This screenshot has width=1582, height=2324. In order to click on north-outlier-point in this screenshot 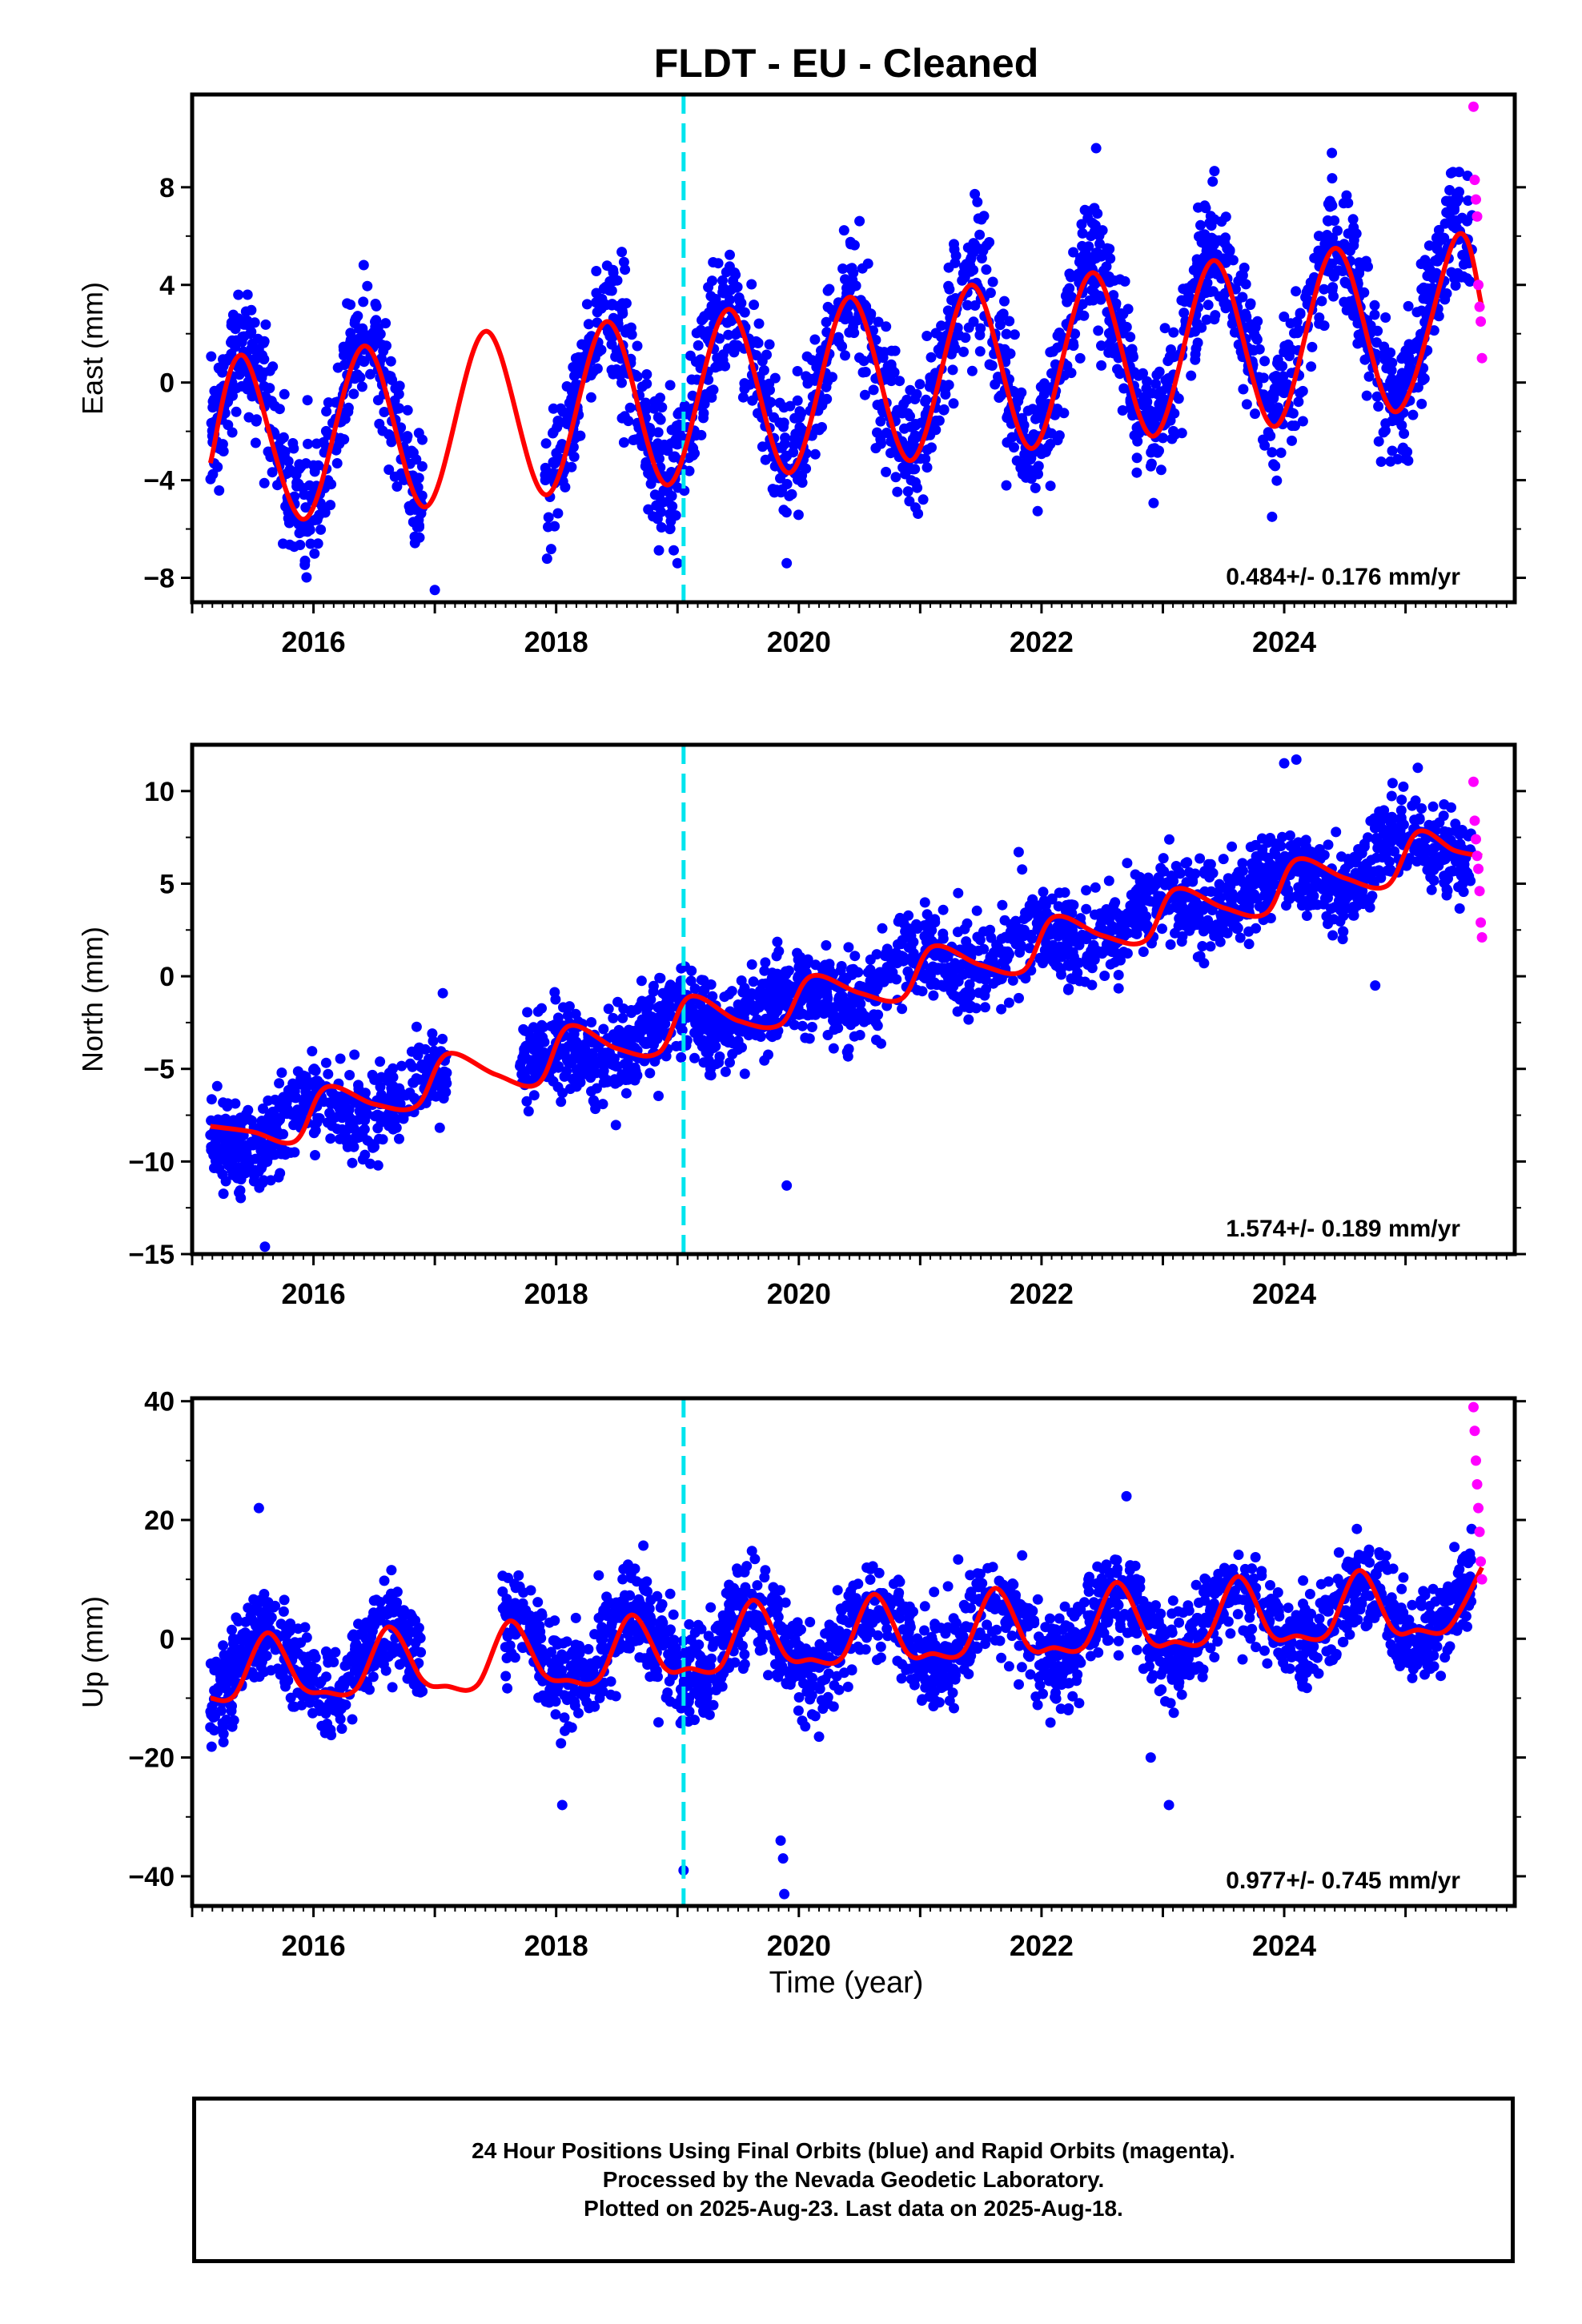, I will do `click(1297, 760)`.